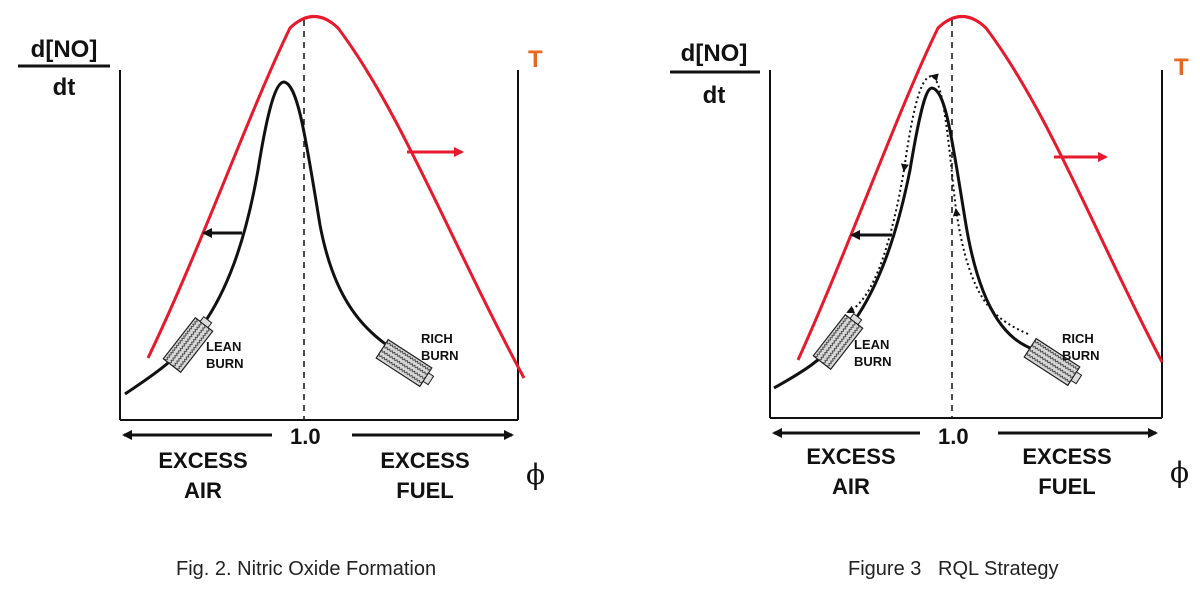 This screenshot has height=615, width=1200. Describe the element at coordinates (306, 569) in the screenshot. I see `figure-2-caption: Fig. 2. Nitric Oxide Formation` at that location.